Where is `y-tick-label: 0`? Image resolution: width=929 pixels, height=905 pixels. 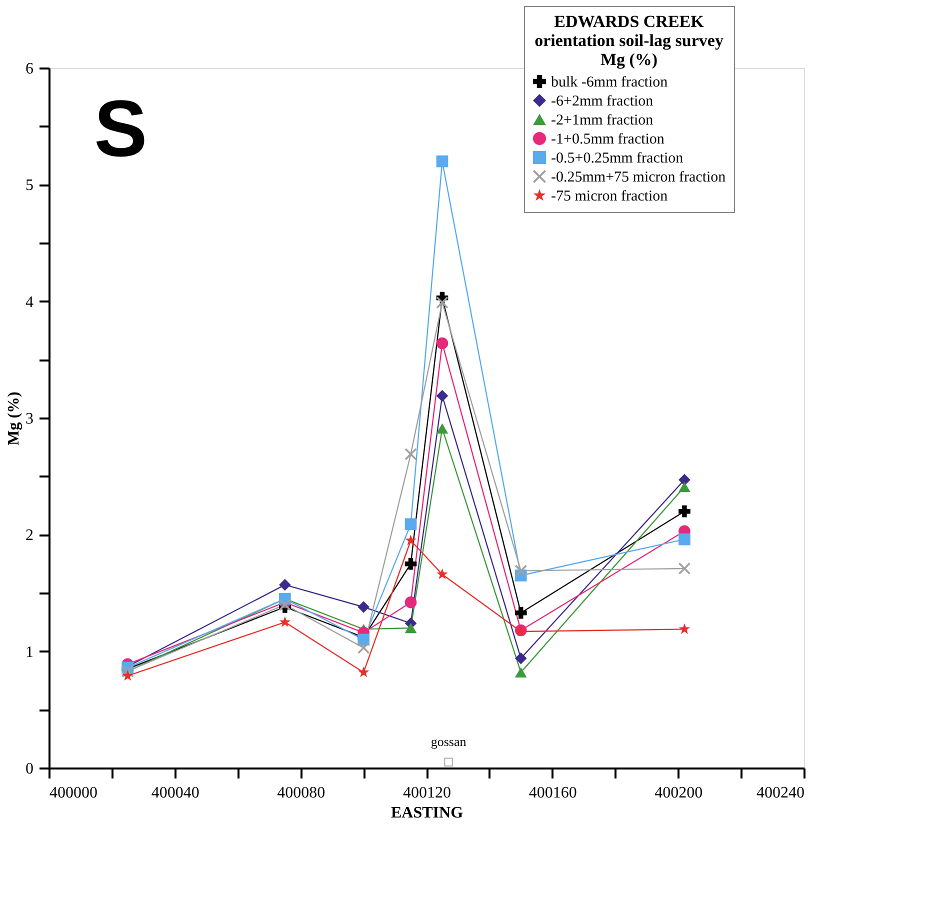 y-tick-label: 0 is located at coordinates (30, 769).